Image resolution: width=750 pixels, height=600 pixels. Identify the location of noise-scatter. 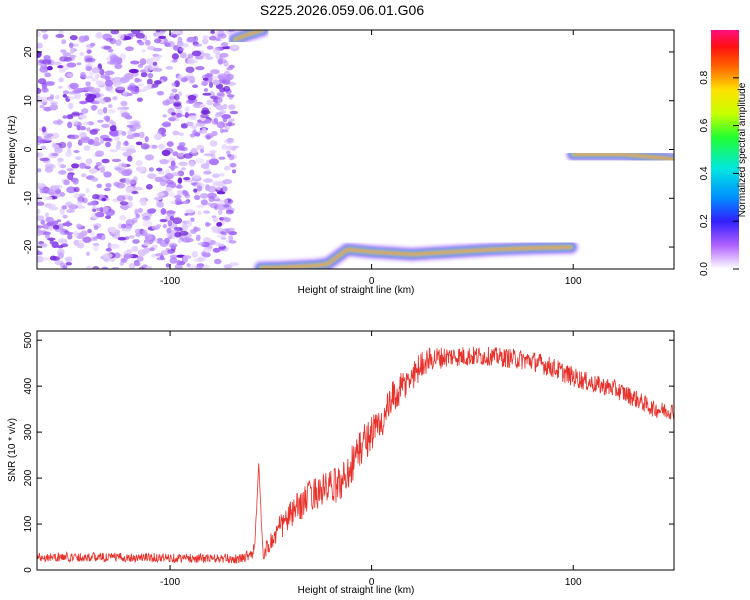
(138, 149).